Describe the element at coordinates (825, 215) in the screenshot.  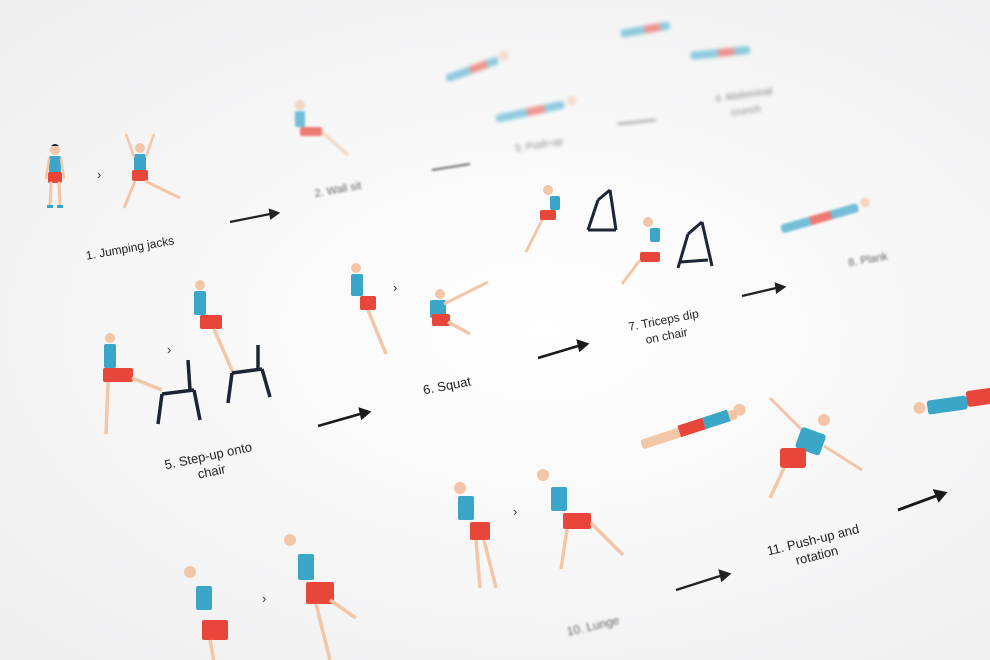
I see `figure-plank` at that location.